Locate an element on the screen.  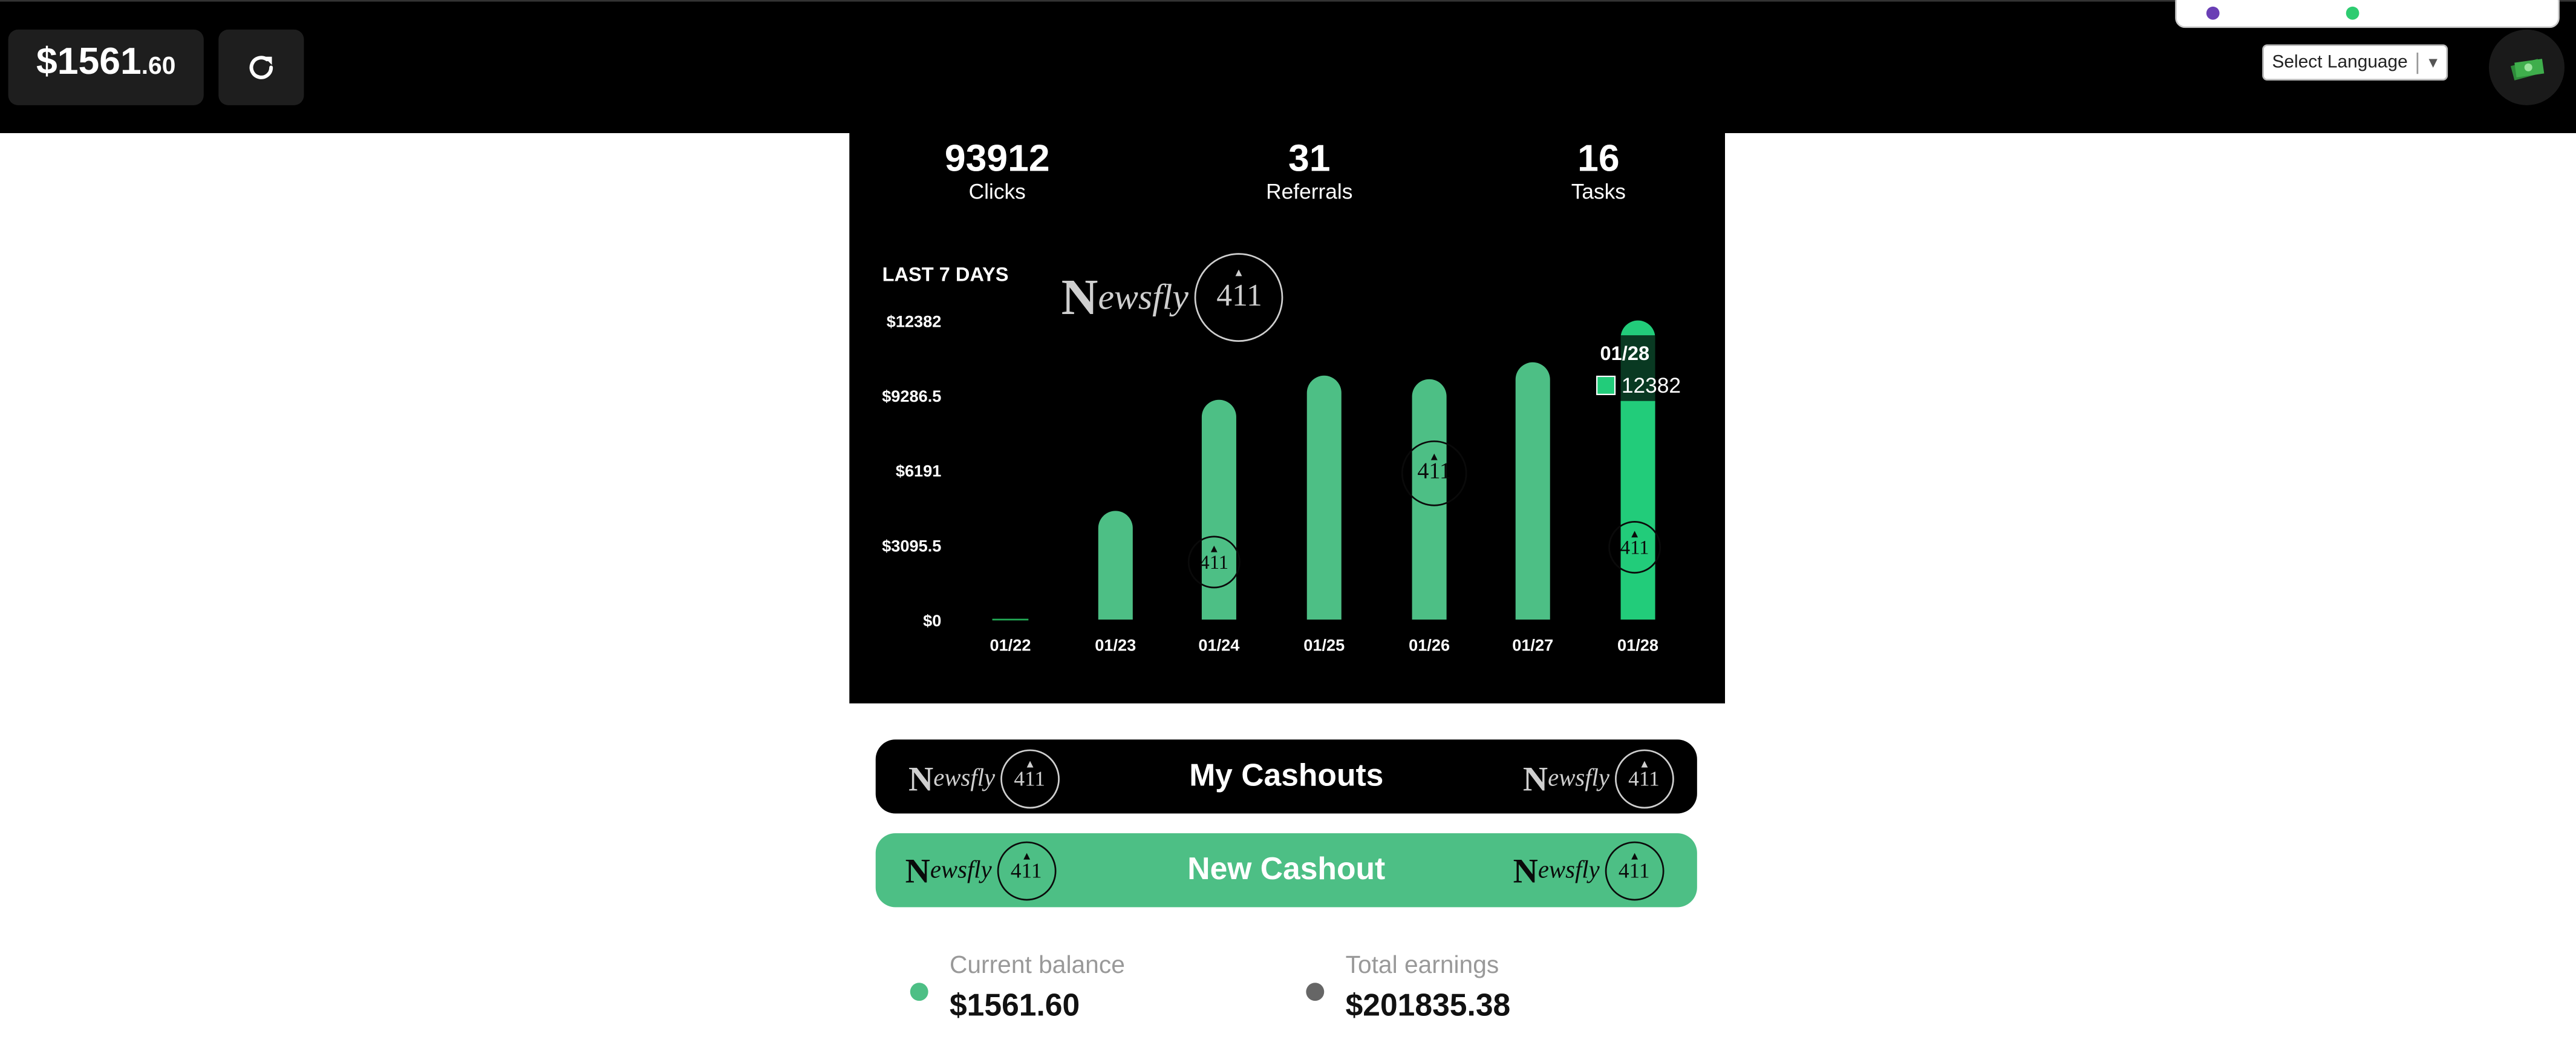
popup-icon-purple is located at coordinates (2213, 13).